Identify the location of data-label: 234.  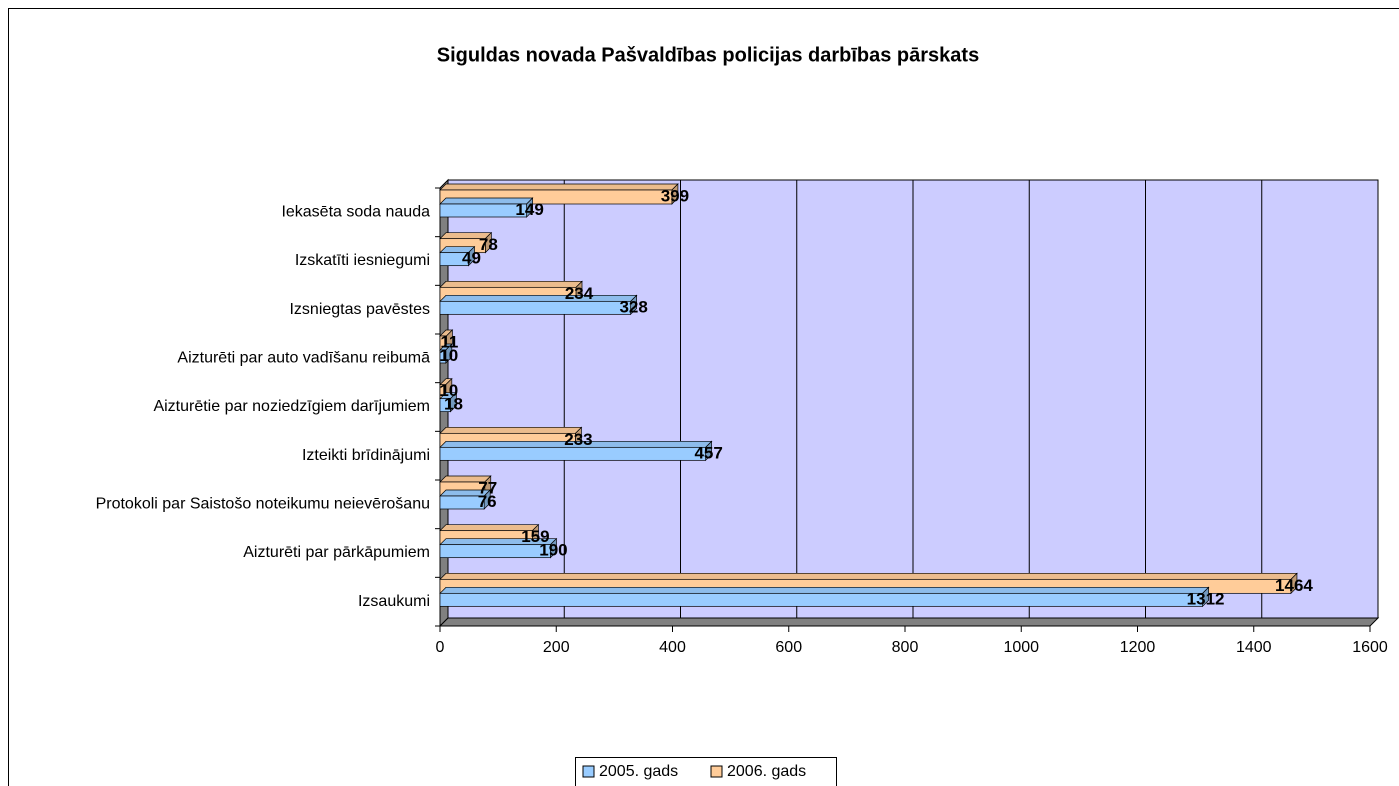
(579, 293).